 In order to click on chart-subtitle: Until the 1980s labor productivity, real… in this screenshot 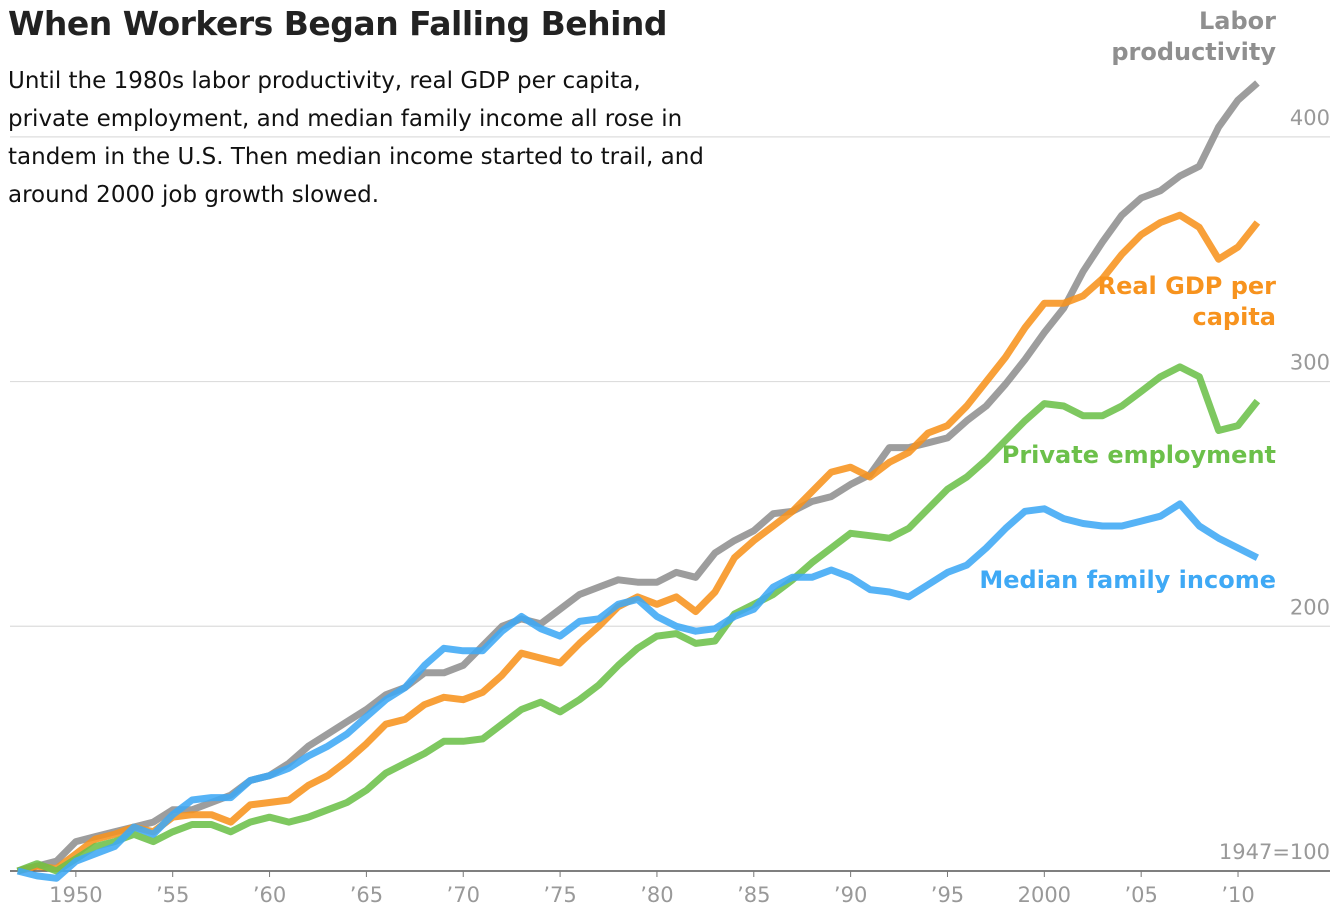, I will do `click(356, 138)`.